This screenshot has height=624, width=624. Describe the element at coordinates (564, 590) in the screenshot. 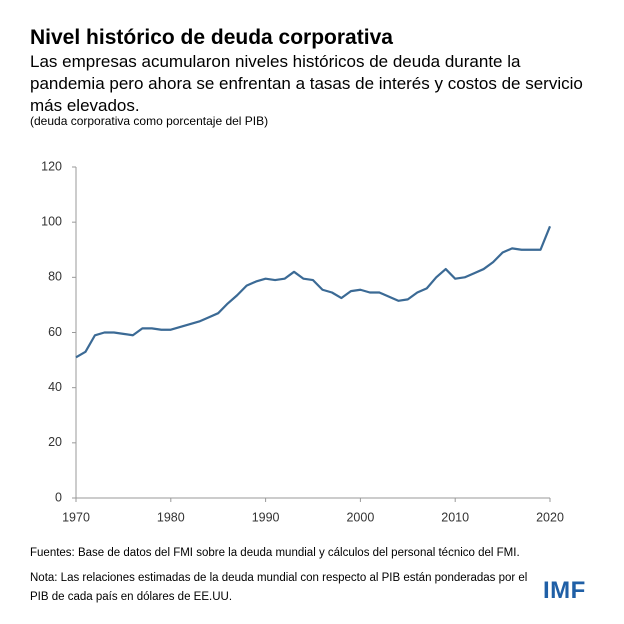

I see `logo: IMF` at that location.